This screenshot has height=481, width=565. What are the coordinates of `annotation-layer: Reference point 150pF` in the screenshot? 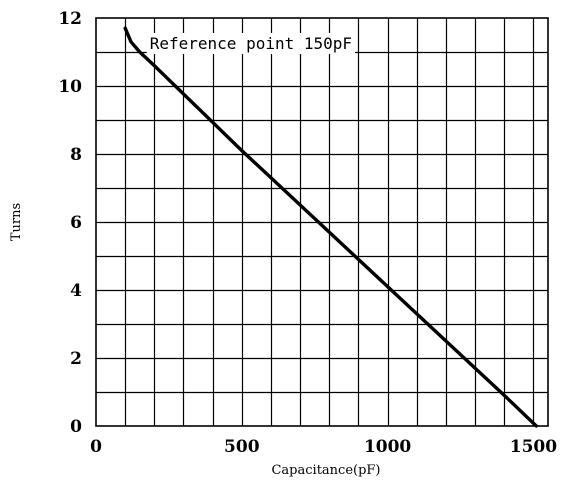 It's located at (251, 43).